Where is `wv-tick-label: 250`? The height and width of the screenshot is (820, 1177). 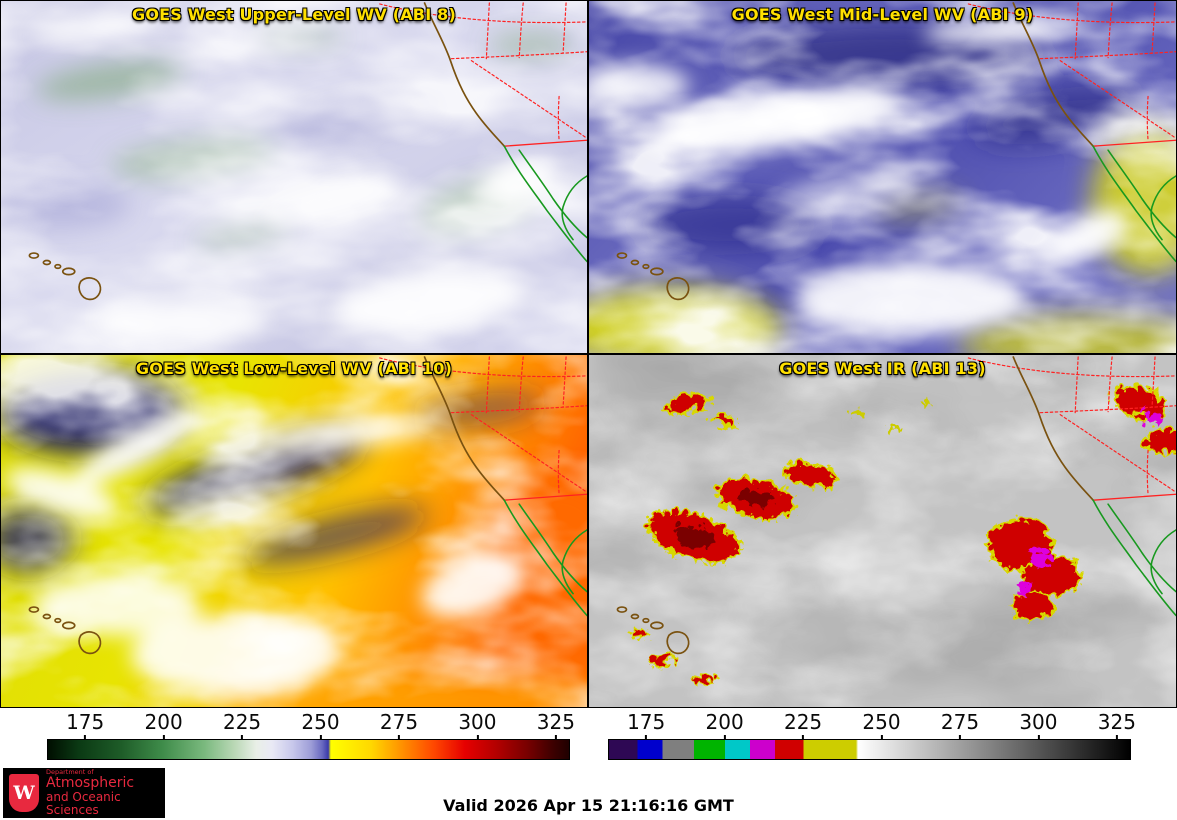 wv-tick-label: 250 is located at coordinates (320, 725).